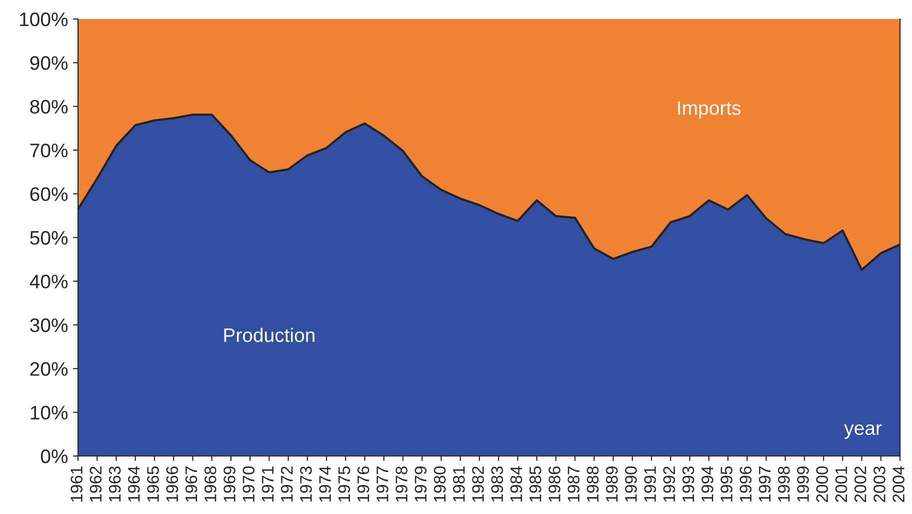  Describe the element at coordinates (784, 484) in the screenshot. I see `x-tick-label: 1998` at that location.